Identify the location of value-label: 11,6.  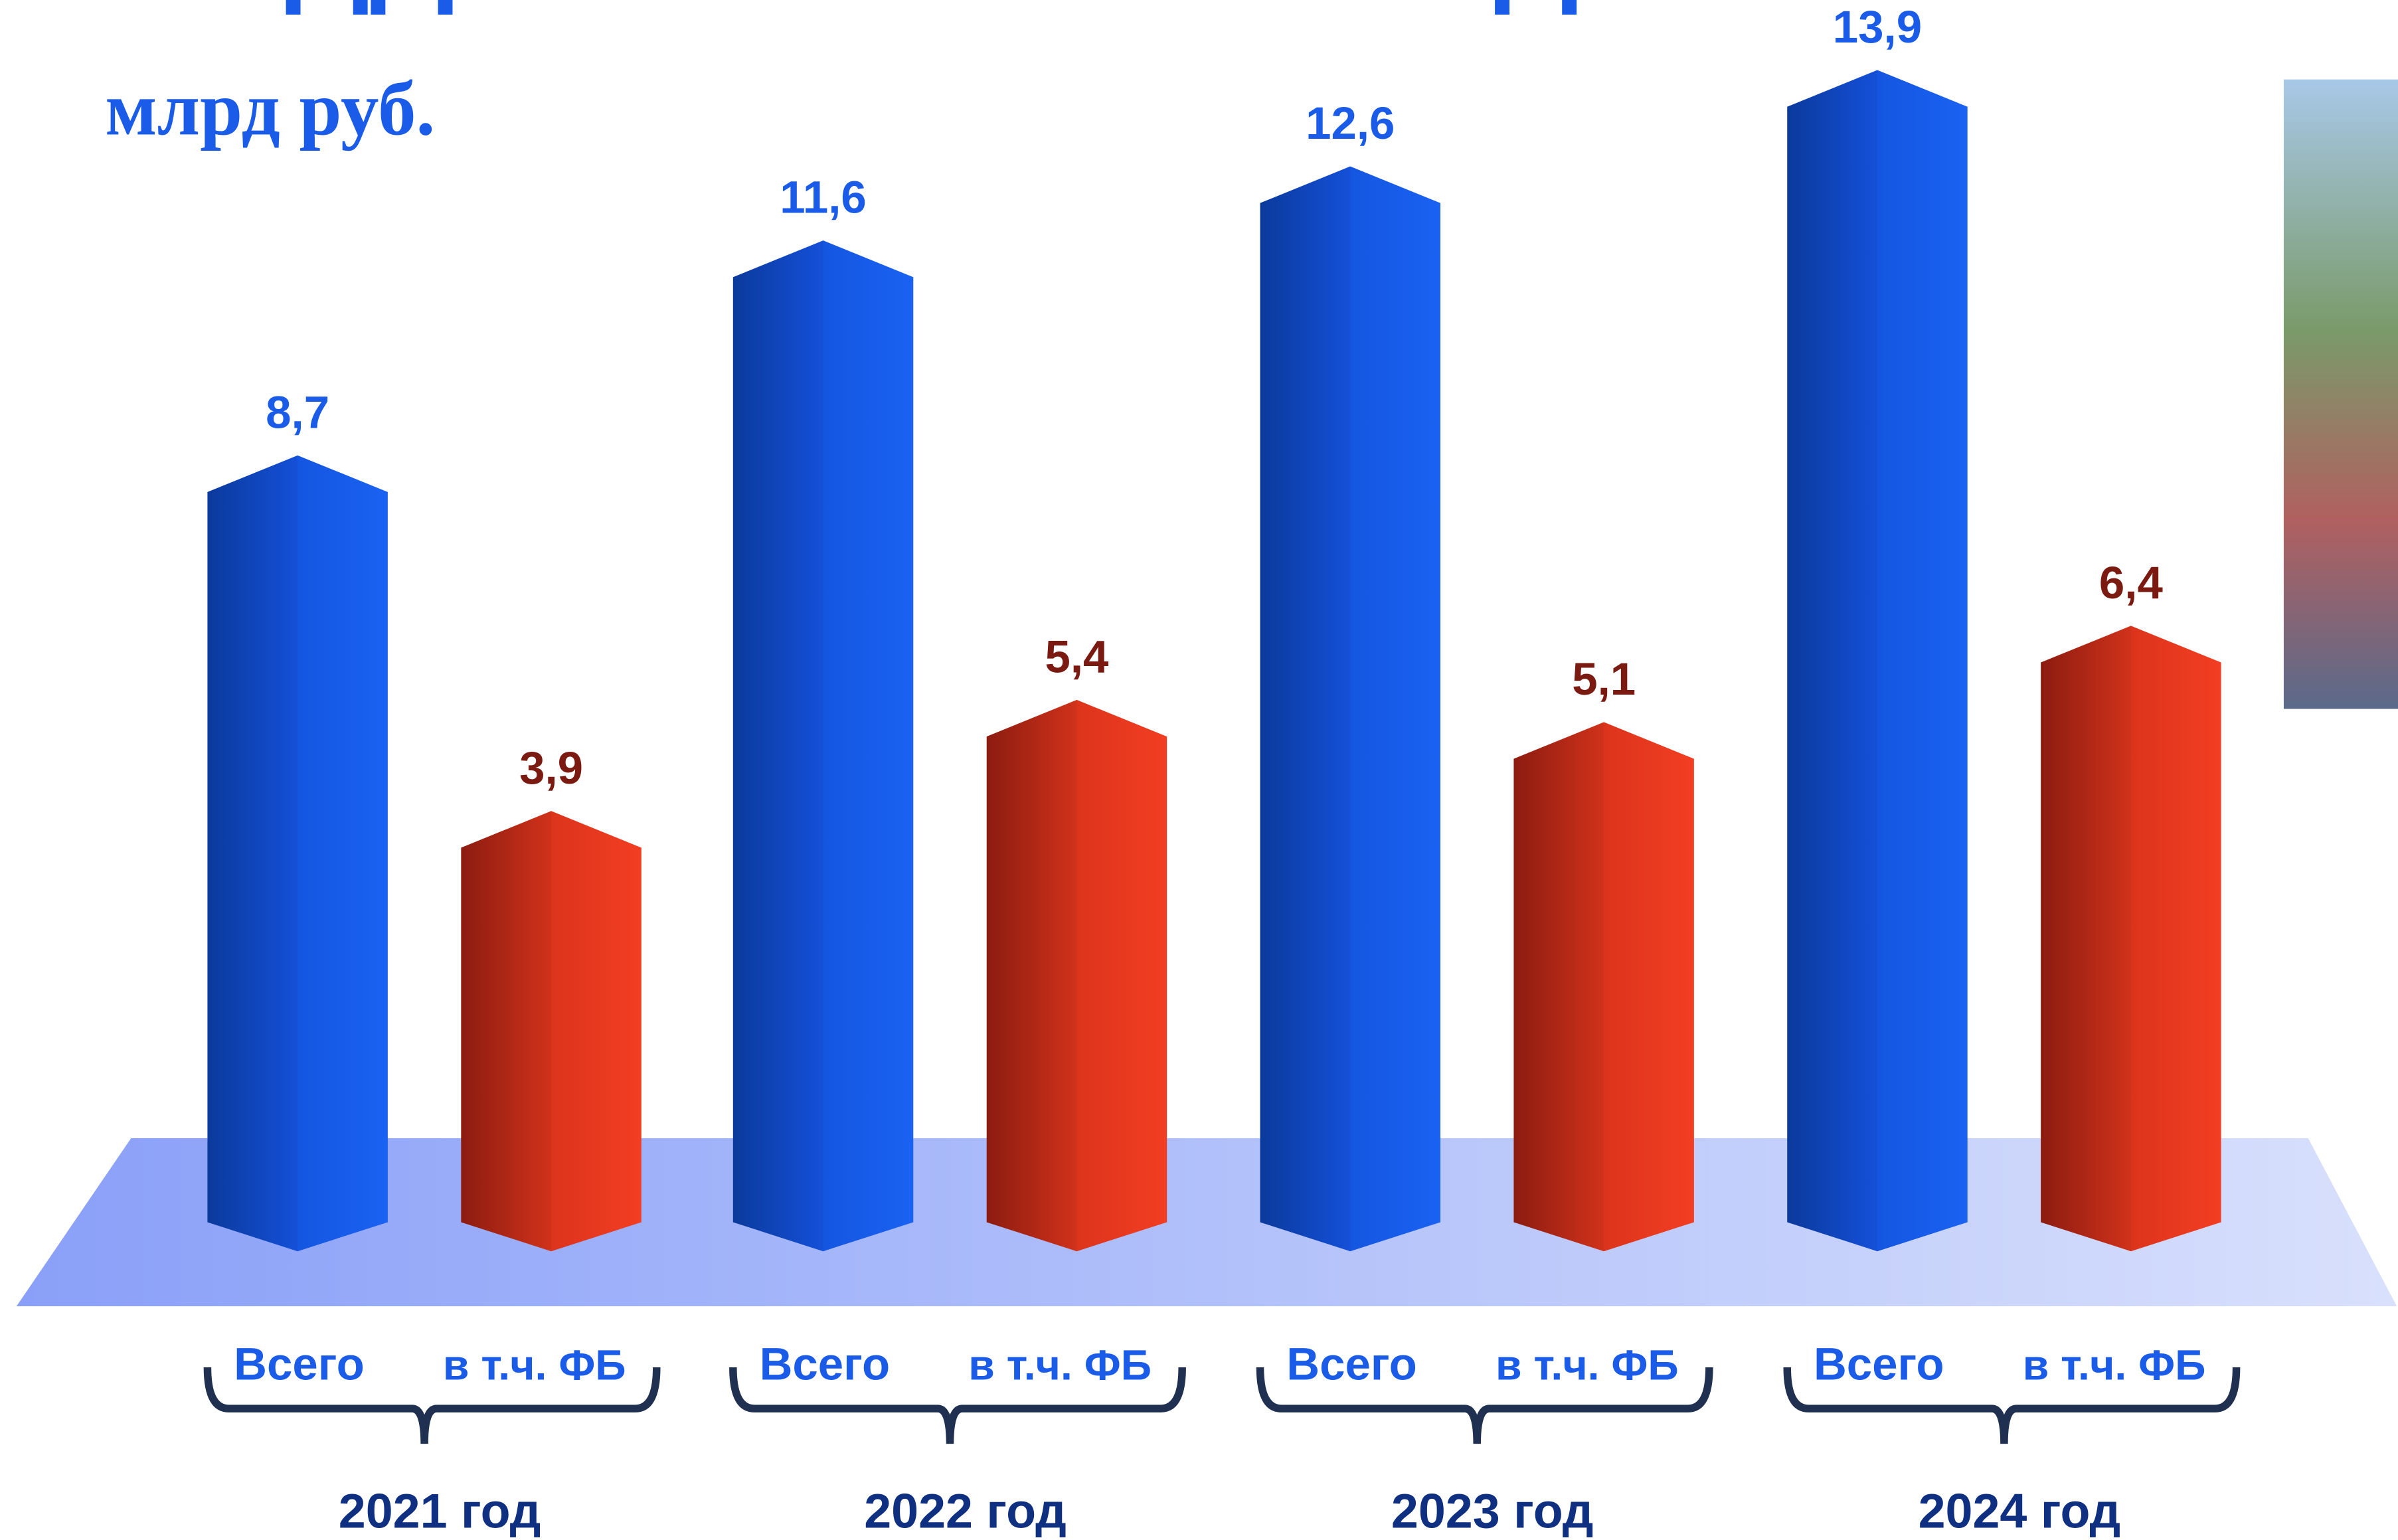
(823, 197).